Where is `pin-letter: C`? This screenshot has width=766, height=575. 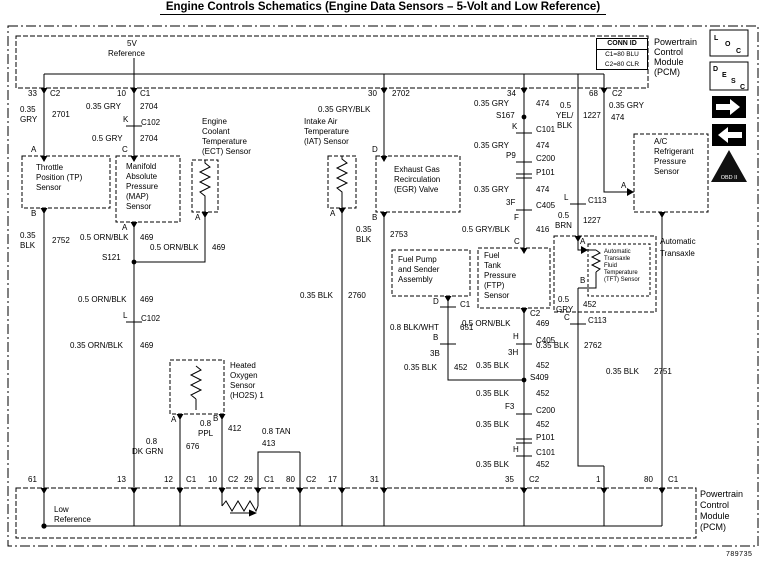 pin-letter: C is located at coordinates (517, 241).